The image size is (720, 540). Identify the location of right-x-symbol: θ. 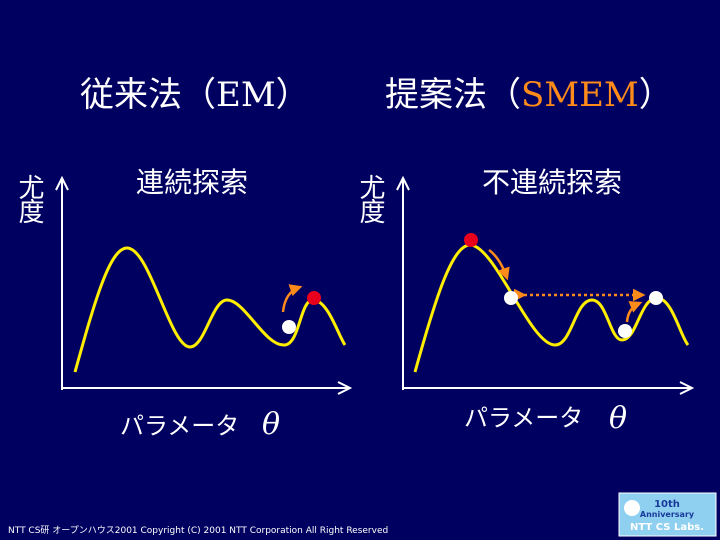
(618, 418).